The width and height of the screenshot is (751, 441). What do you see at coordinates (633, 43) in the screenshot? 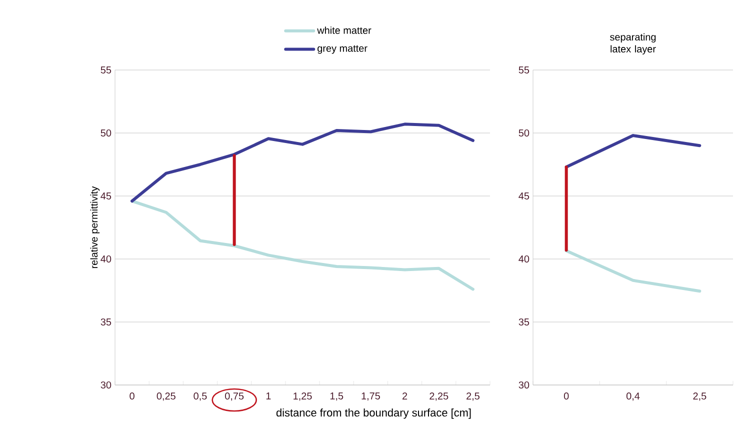
I see `chart-title: separating latex layer` at bounding box center [633, 43].